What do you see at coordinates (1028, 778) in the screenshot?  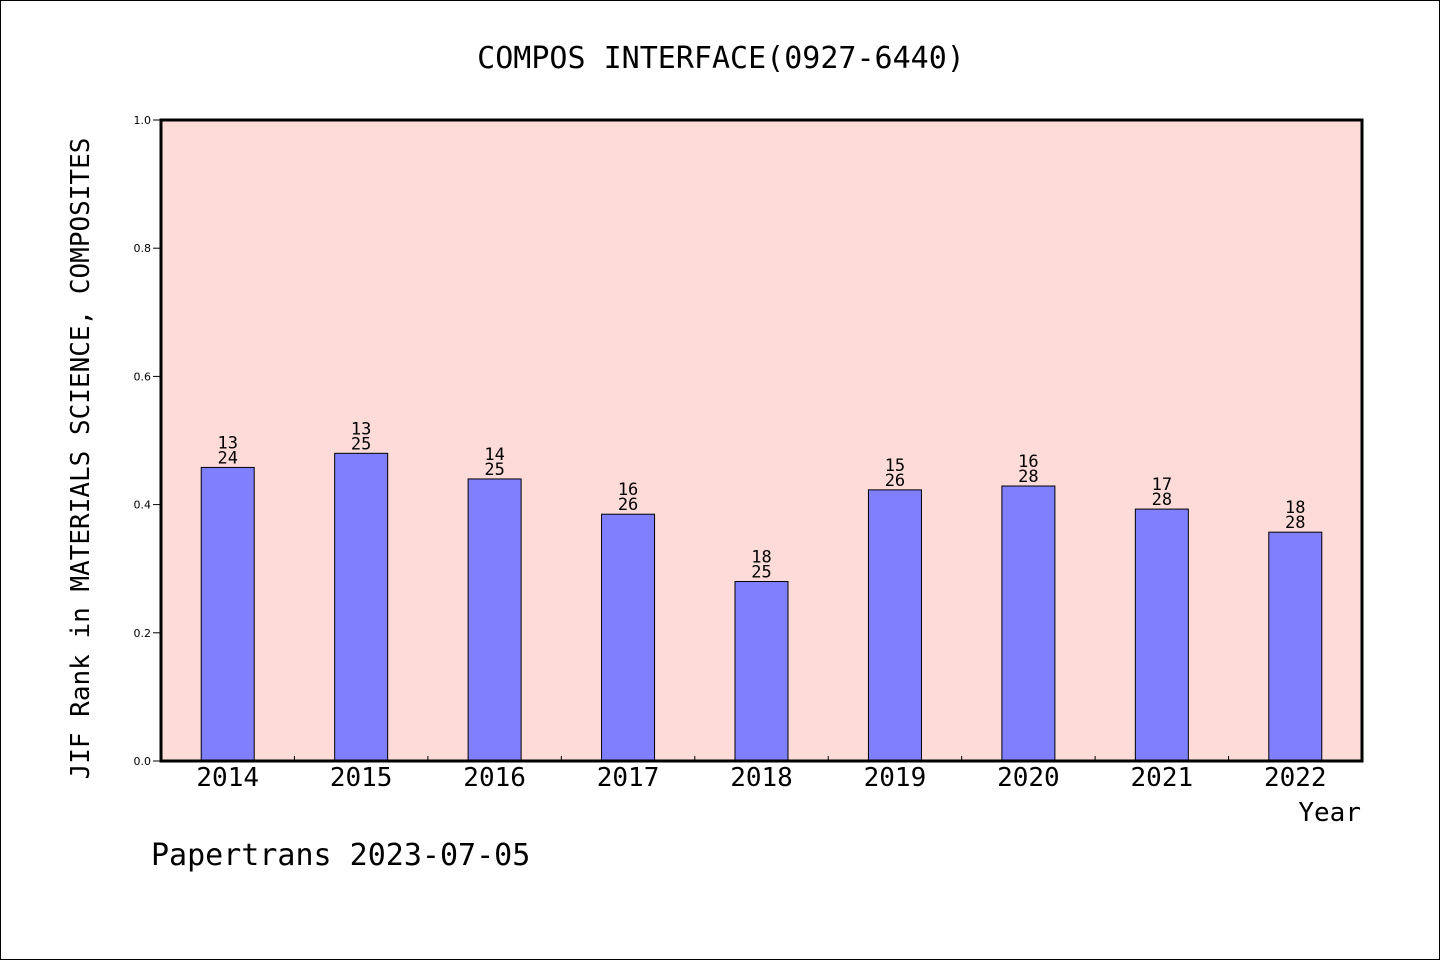 I see `x-tick-label-2020: 2020` at bounding box center [1028, 778].